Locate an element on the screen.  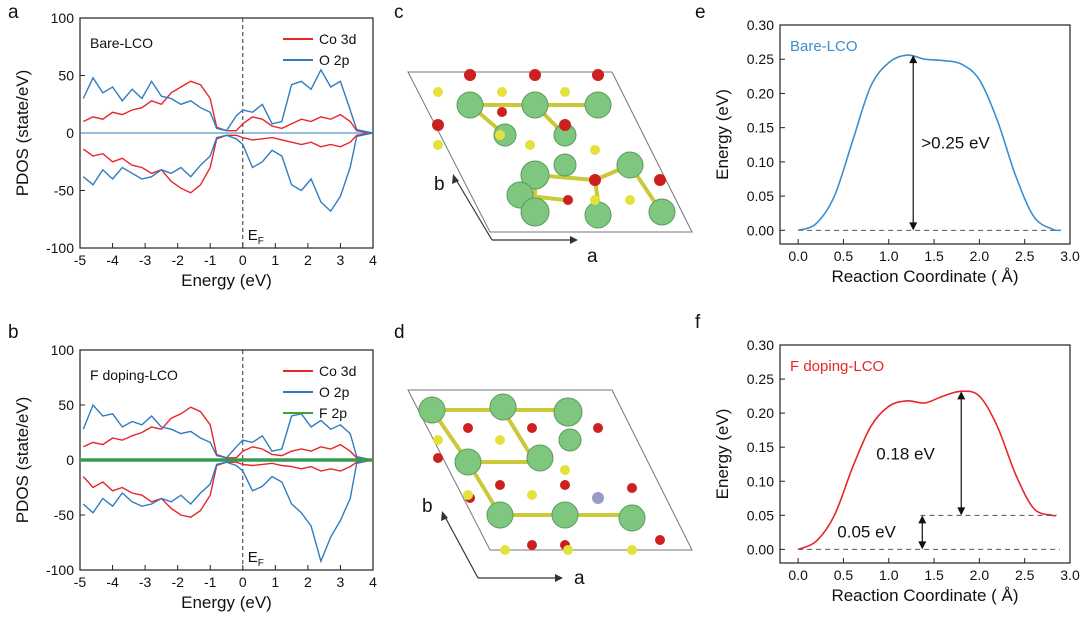
y-tick-label: 0.00 is located at coordinates (760, 549).